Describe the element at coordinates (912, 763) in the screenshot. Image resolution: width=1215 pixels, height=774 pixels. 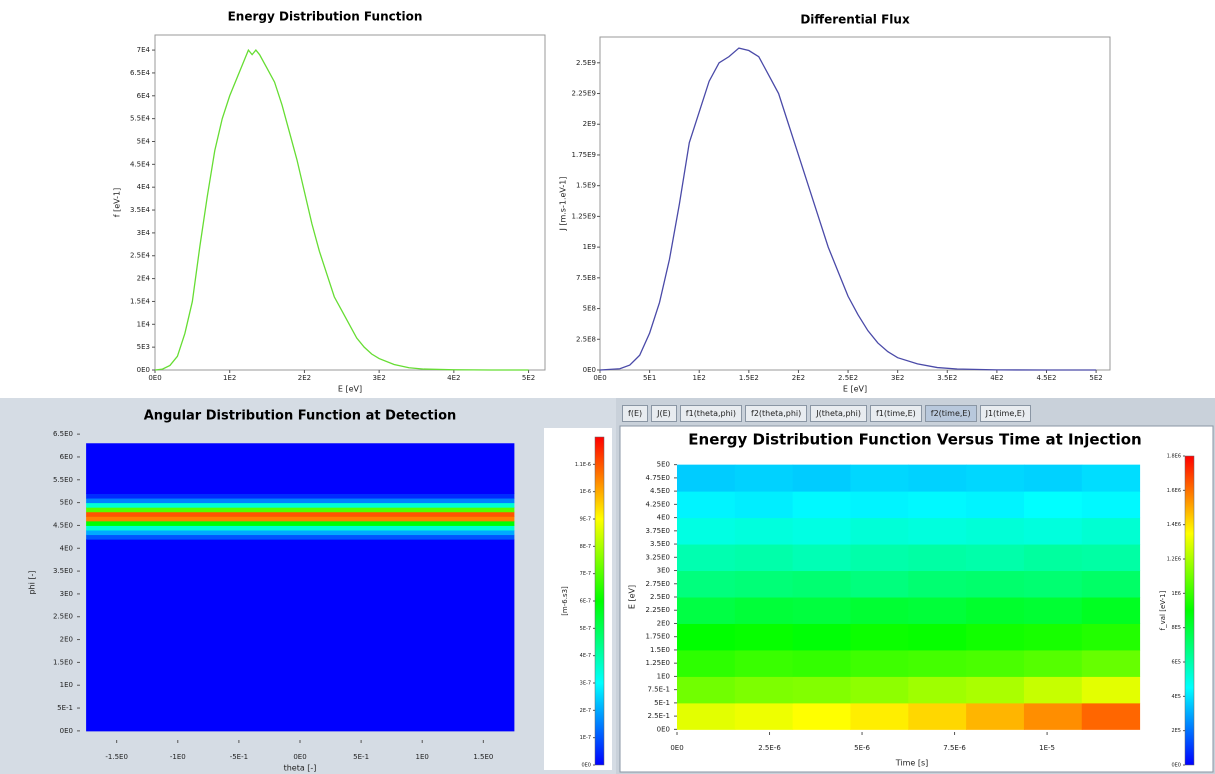
I see `x-axis-label: Time [s]` at that location.